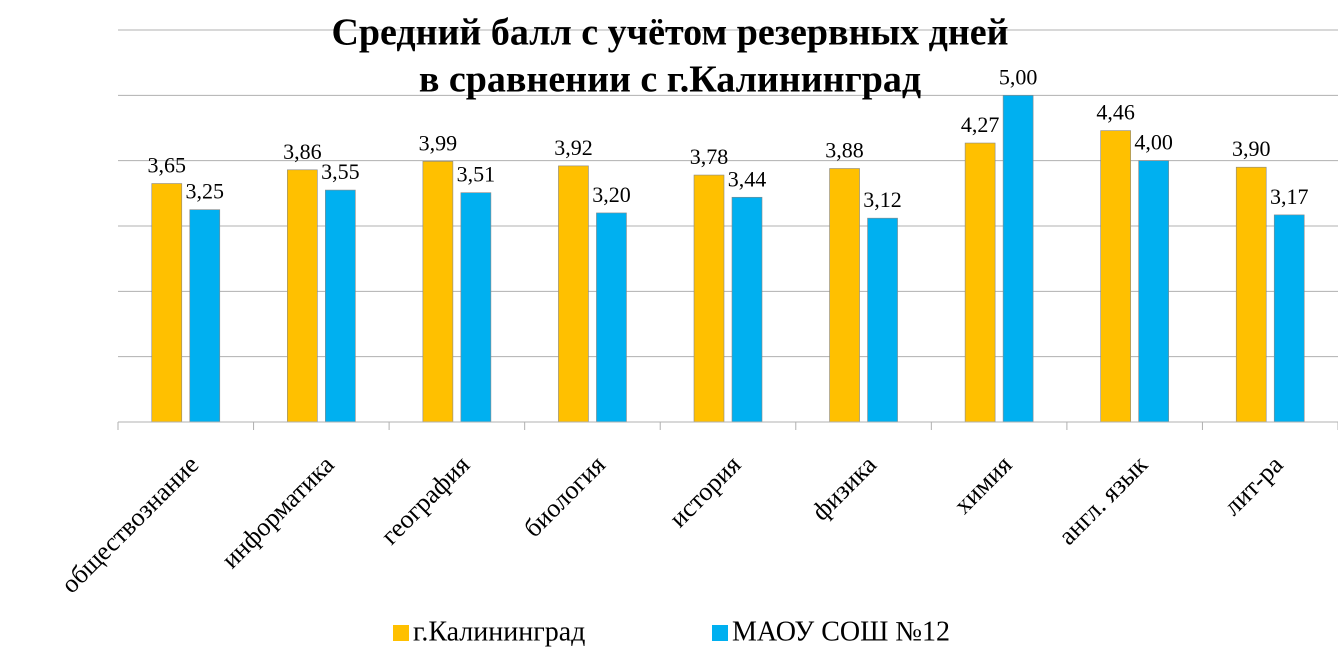 This screenshot has height=651, width=1338. I want to click on x-tick-label: биология, so click(564, 496).